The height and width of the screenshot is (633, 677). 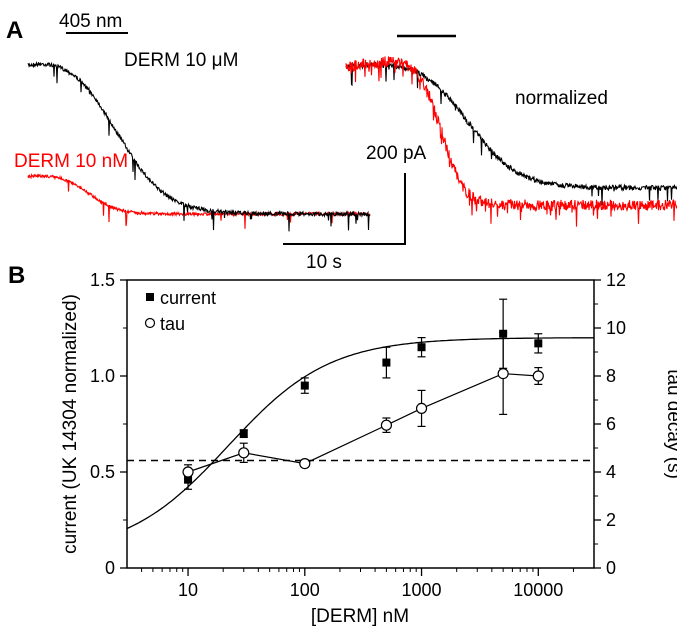 What do you see at coordinates (324, 262) in the screenshot?
I see `time-scale-label: 10 s` at bounding box center [324, 262].